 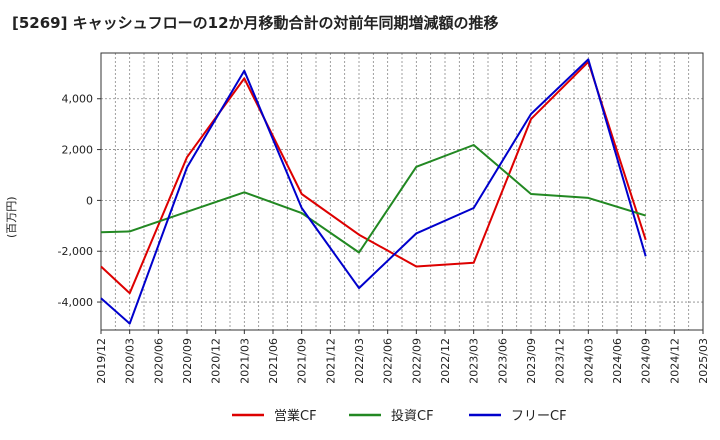 I want to click on x-tick-label: 2024/06, so click(x=617, y=361).